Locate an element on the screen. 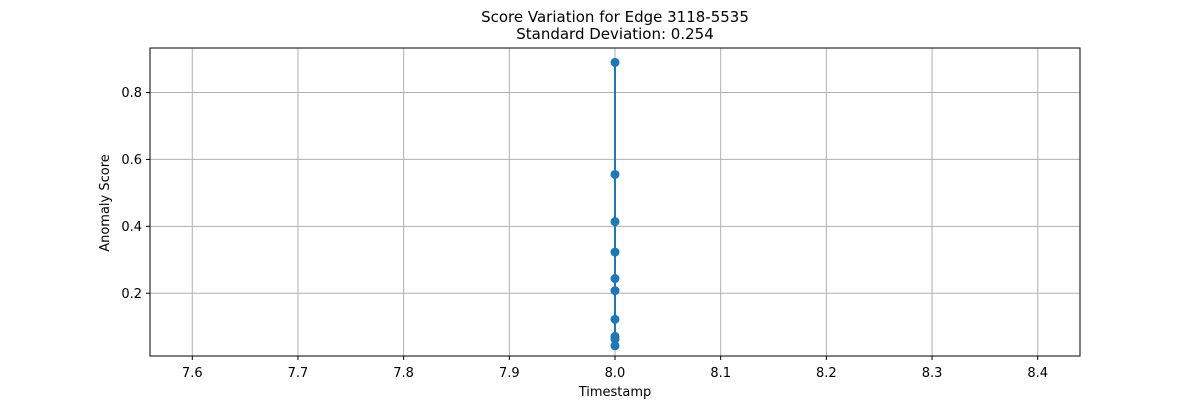 This screenshot has height=400, width=1200. x-tick-label: 8.0 is located at coordinates (615, 373).